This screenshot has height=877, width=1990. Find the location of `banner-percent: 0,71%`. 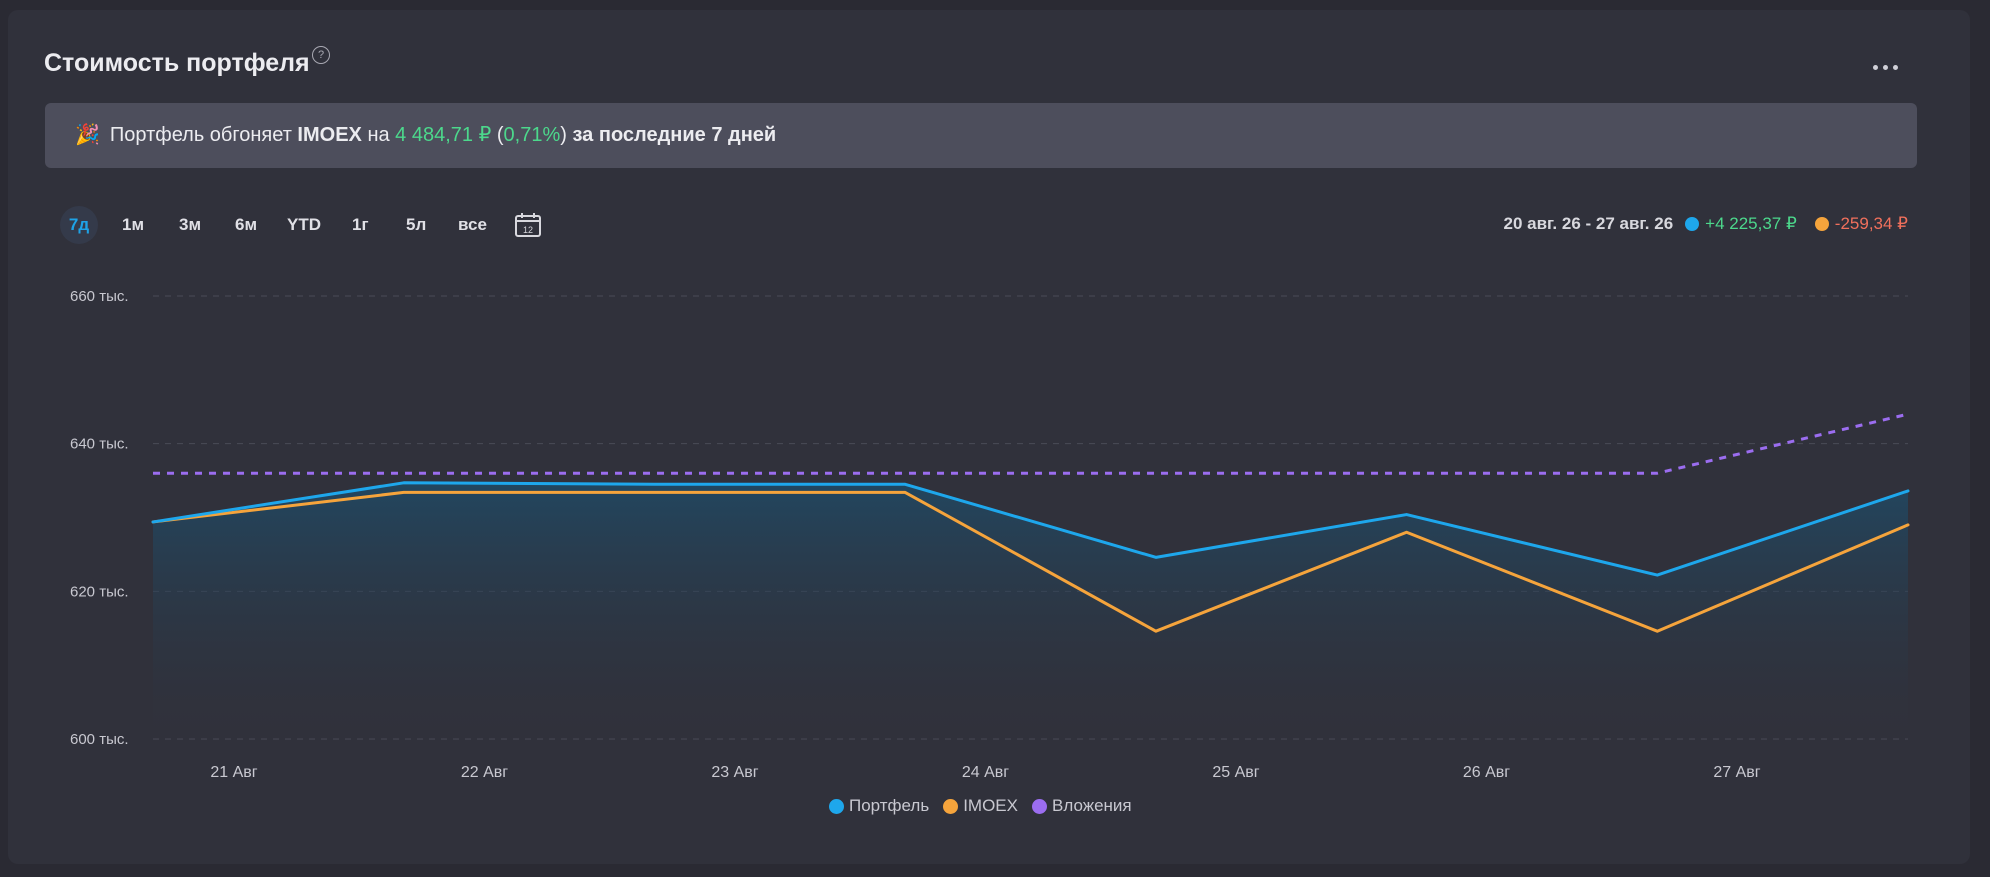

banner-percent: 0,71% is located at coordinates (532, 135).